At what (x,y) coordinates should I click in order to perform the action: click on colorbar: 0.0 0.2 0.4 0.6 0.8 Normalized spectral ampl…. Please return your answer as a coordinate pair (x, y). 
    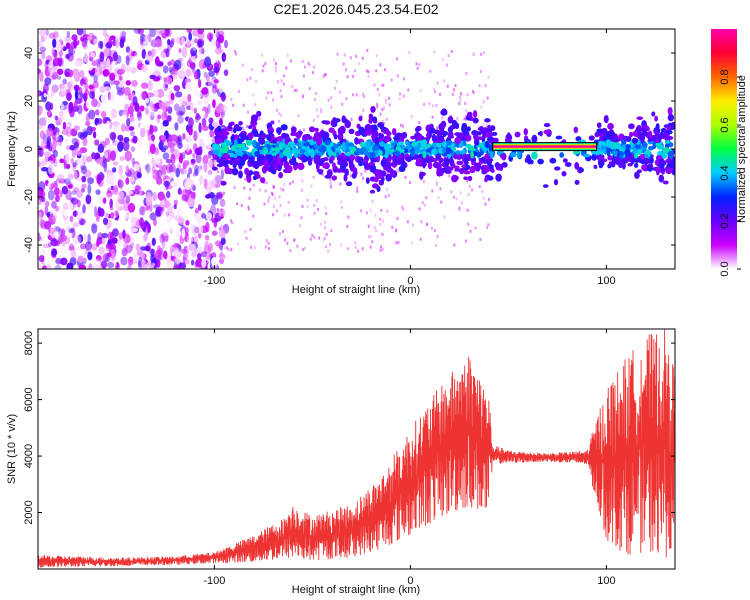
    Looking at the image, I should click on (729, 153).